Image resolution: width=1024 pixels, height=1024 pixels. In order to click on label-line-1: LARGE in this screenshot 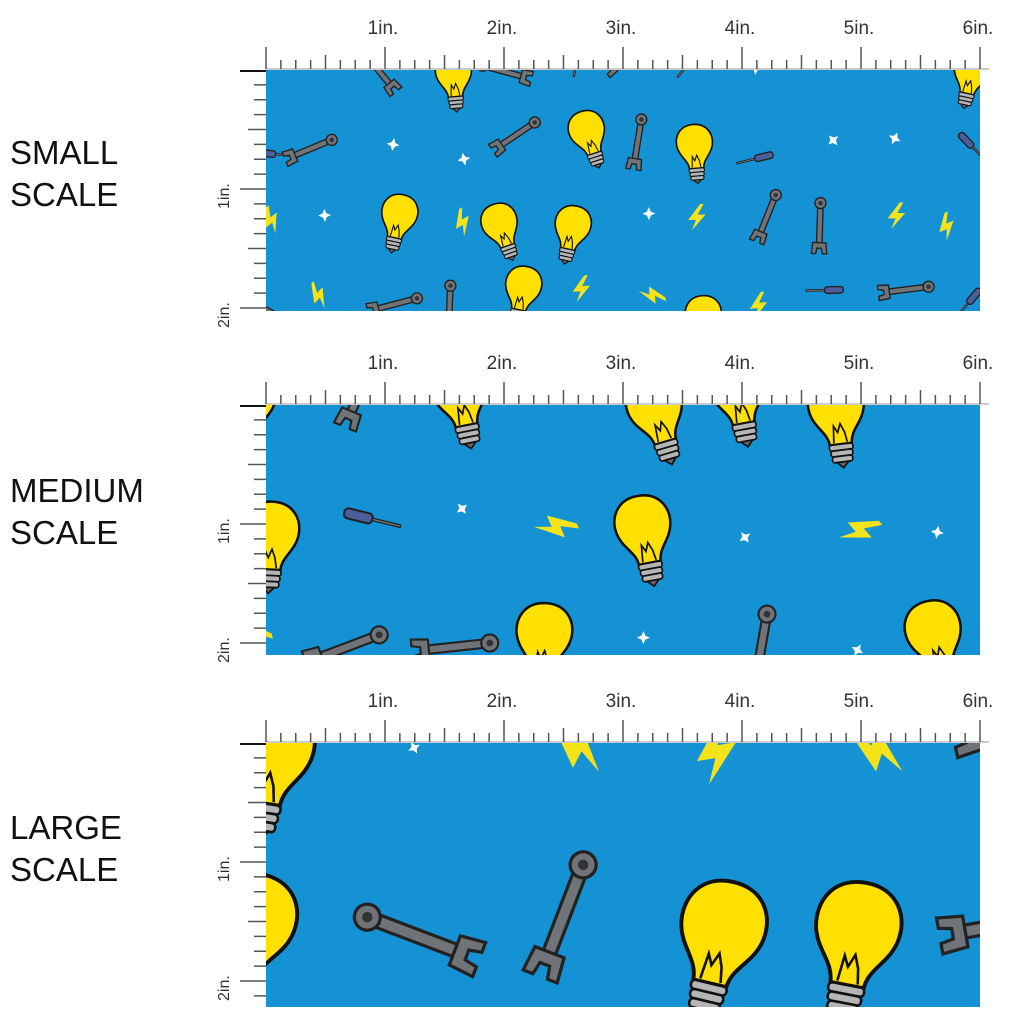, I will do `click(66, 827)`.